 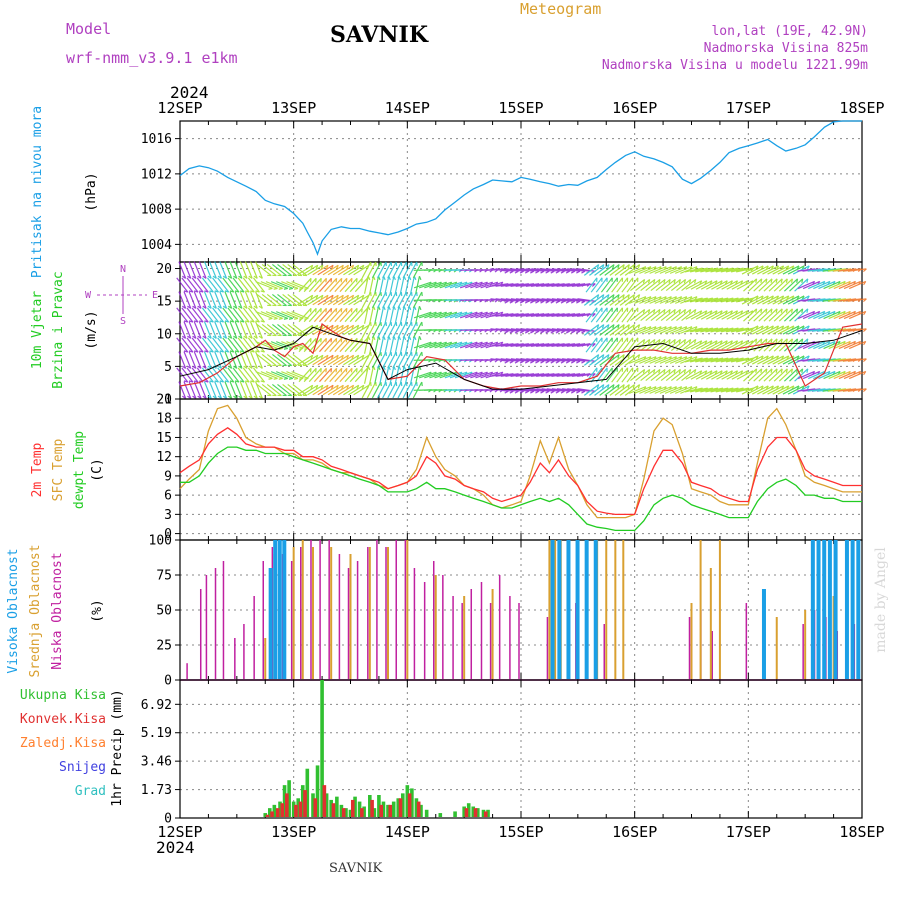 I want to click on conv-precip-bar, so click(x=324, y=801).